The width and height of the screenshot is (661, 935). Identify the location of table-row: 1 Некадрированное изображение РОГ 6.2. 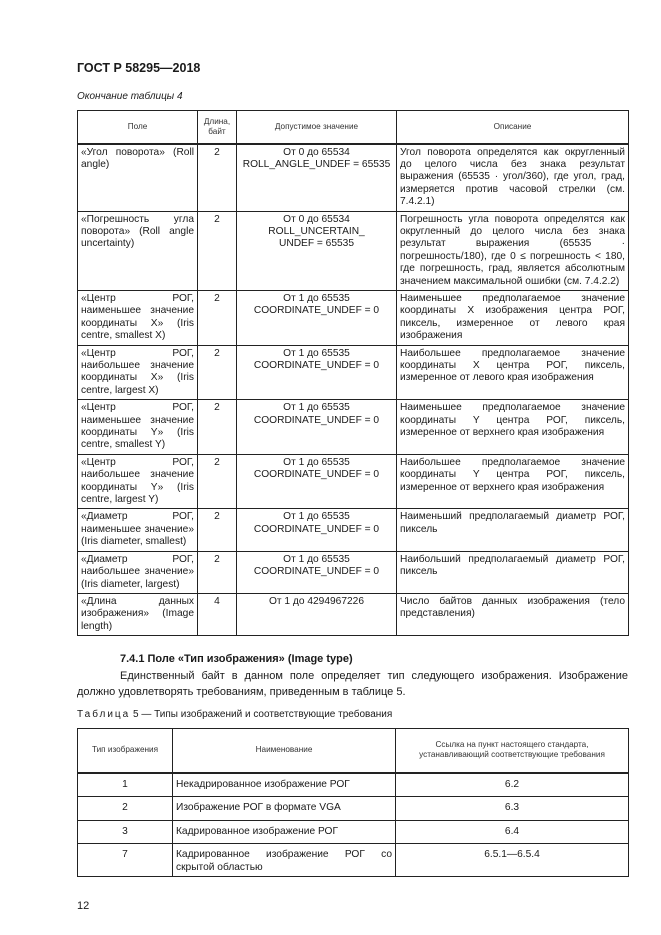
(353, 785).